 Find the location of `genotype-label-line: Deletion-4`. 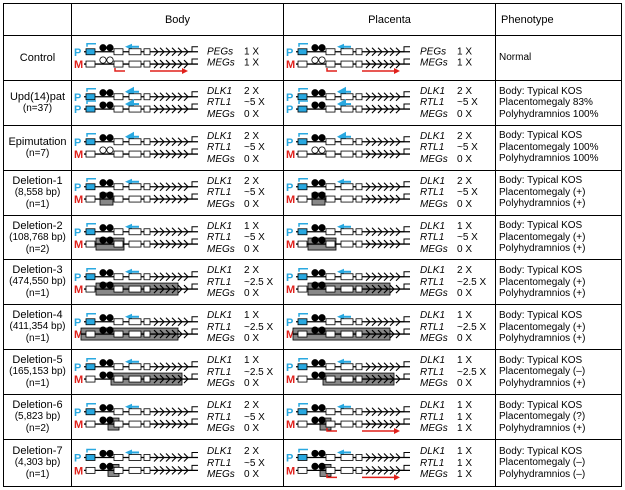

genotype-label-line: Deletion-4 is located at coordinates (37, 315).